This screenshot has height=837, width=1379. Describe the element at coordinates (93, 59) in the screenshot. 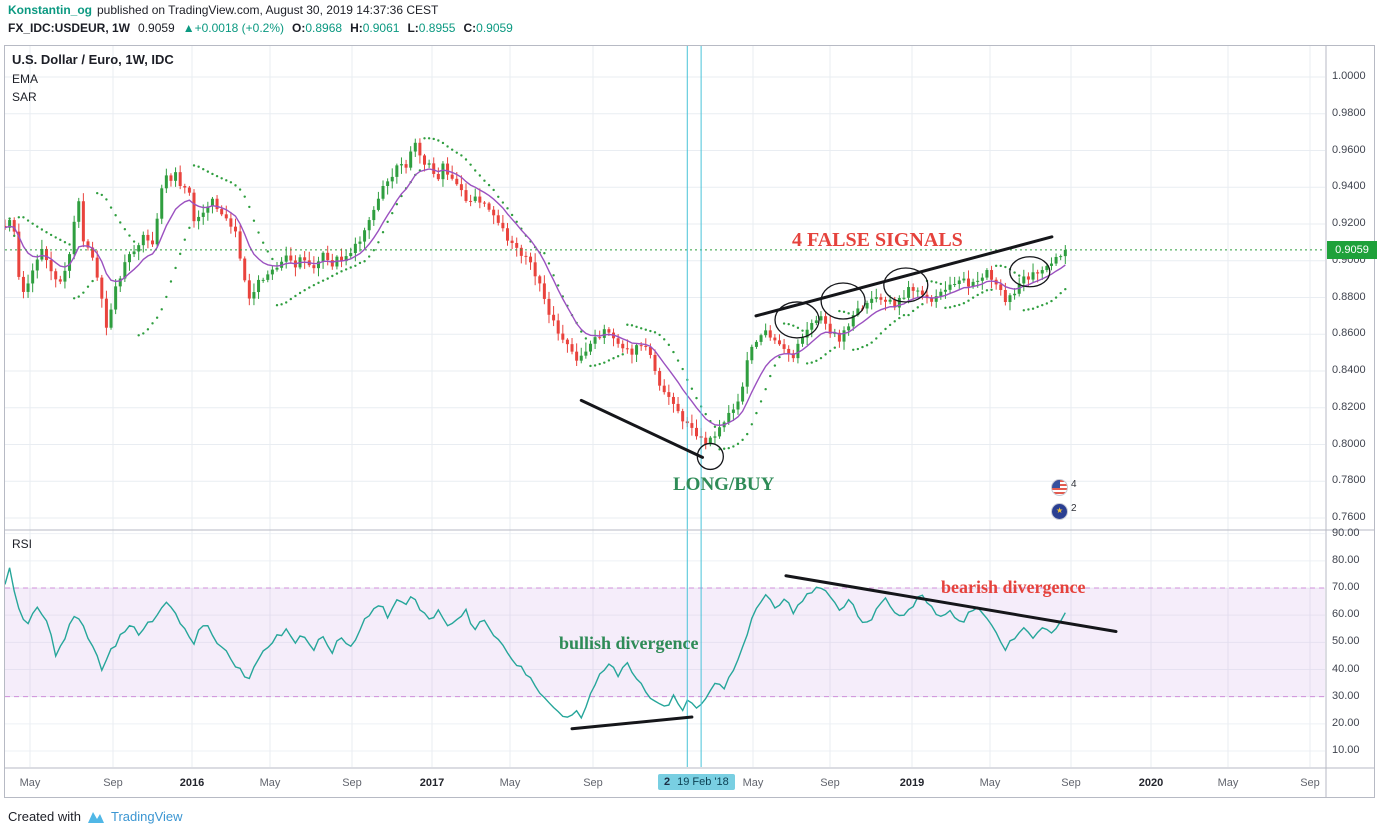

I see `chart-legend-title: U.S. Dollar / Euro, 1W, IDC` at that location.